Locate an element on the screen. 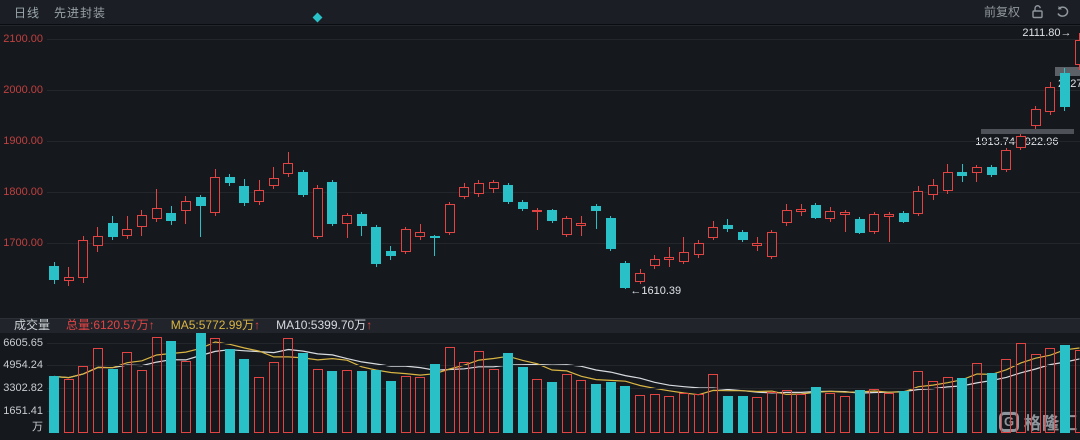 The width and height of the screenshot is (1080, 440). low-price-annotation: ←1610.39 is located at coordinates (656, 290).